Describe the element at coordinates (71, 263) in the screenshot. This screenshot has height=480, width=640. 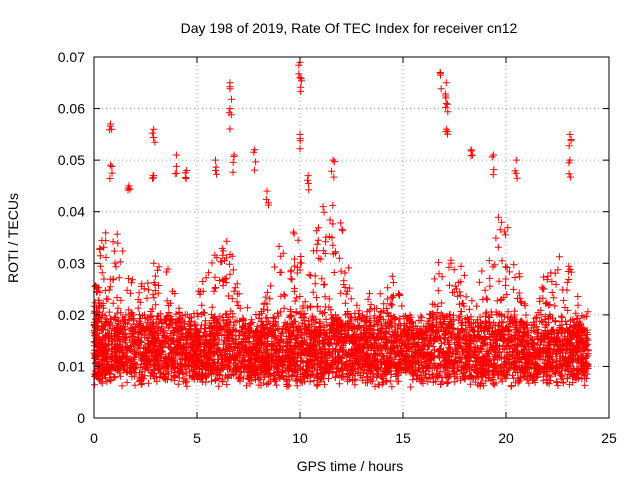
I see `y-tick-label: 0.03` at that location.